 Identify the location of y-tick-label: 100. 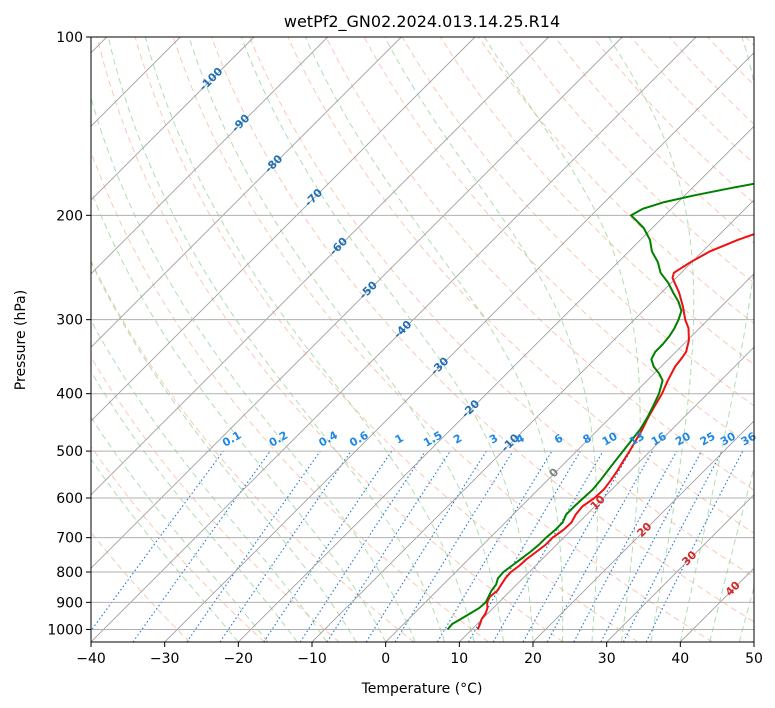
(69, 38).